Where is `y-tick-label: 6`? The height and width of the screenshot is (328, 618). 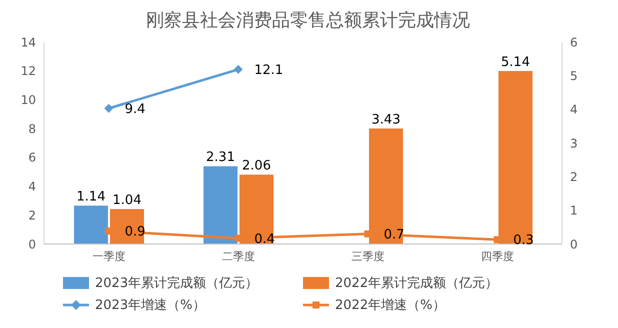 y-tick-label: 6 is located at coordinates (32, 157).